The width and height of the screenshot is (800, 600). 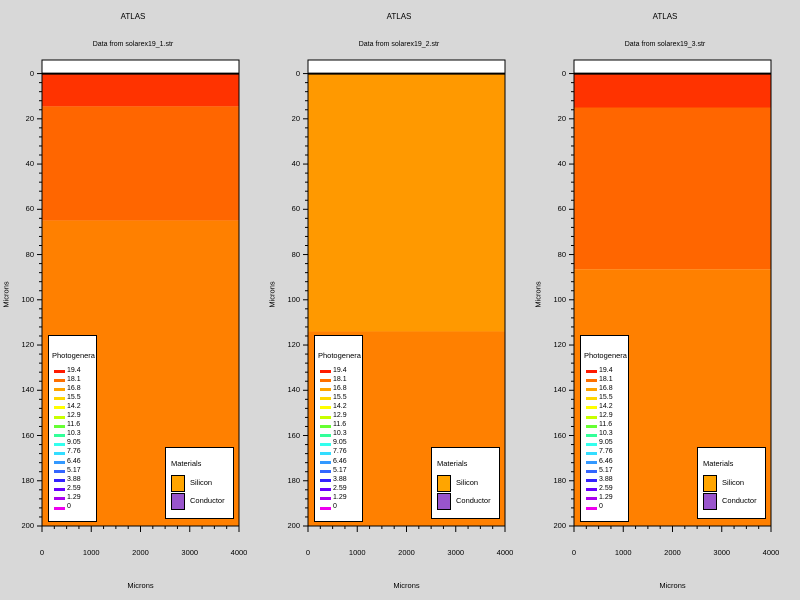 I want to click on y-tick-label: 140, so click(x=293, y=390).